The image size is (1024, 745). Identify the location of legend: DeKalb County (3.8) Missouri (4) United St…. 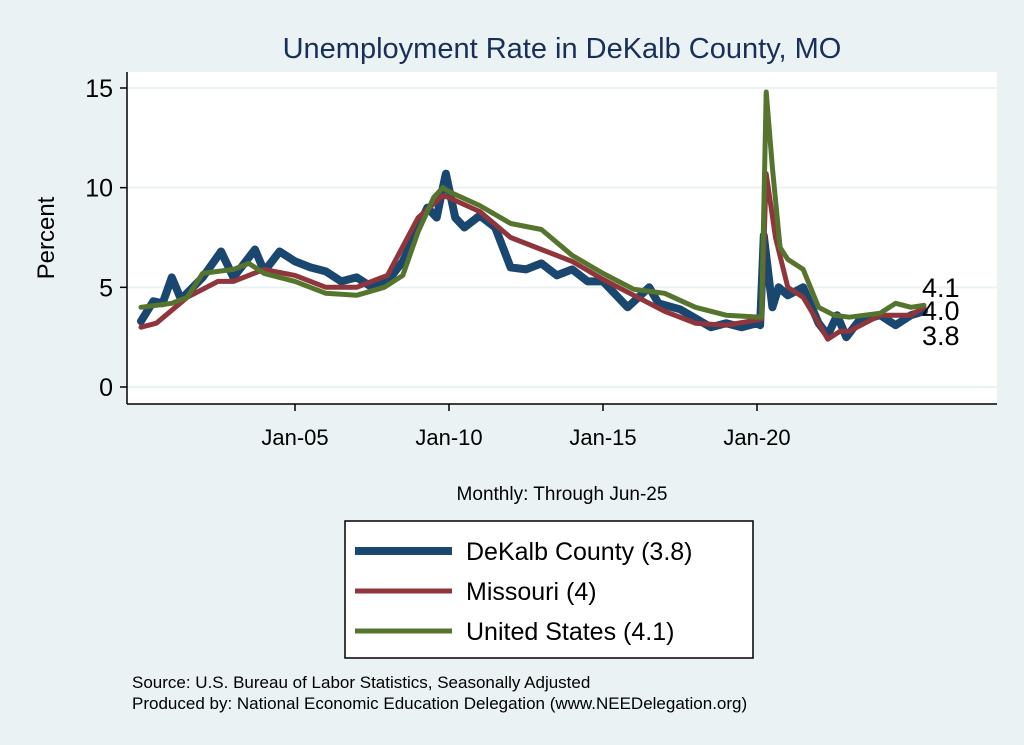
(549, 589).